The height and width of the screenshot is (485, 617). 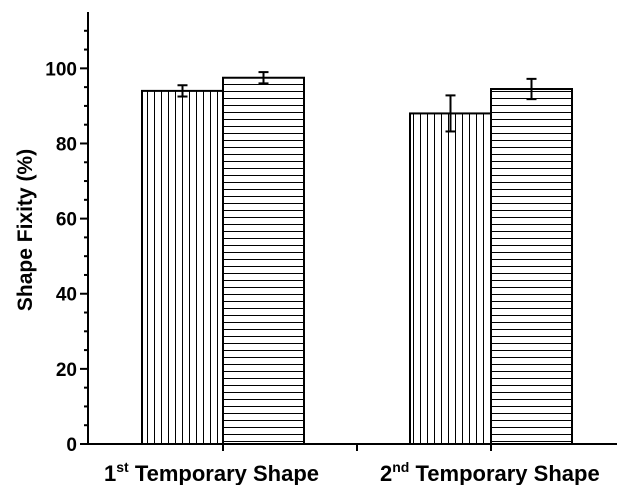 What do you see at coordinates (66, 220) in the screenshot?
I see `y-tick-label: 60` at bounding box center [66, 220].